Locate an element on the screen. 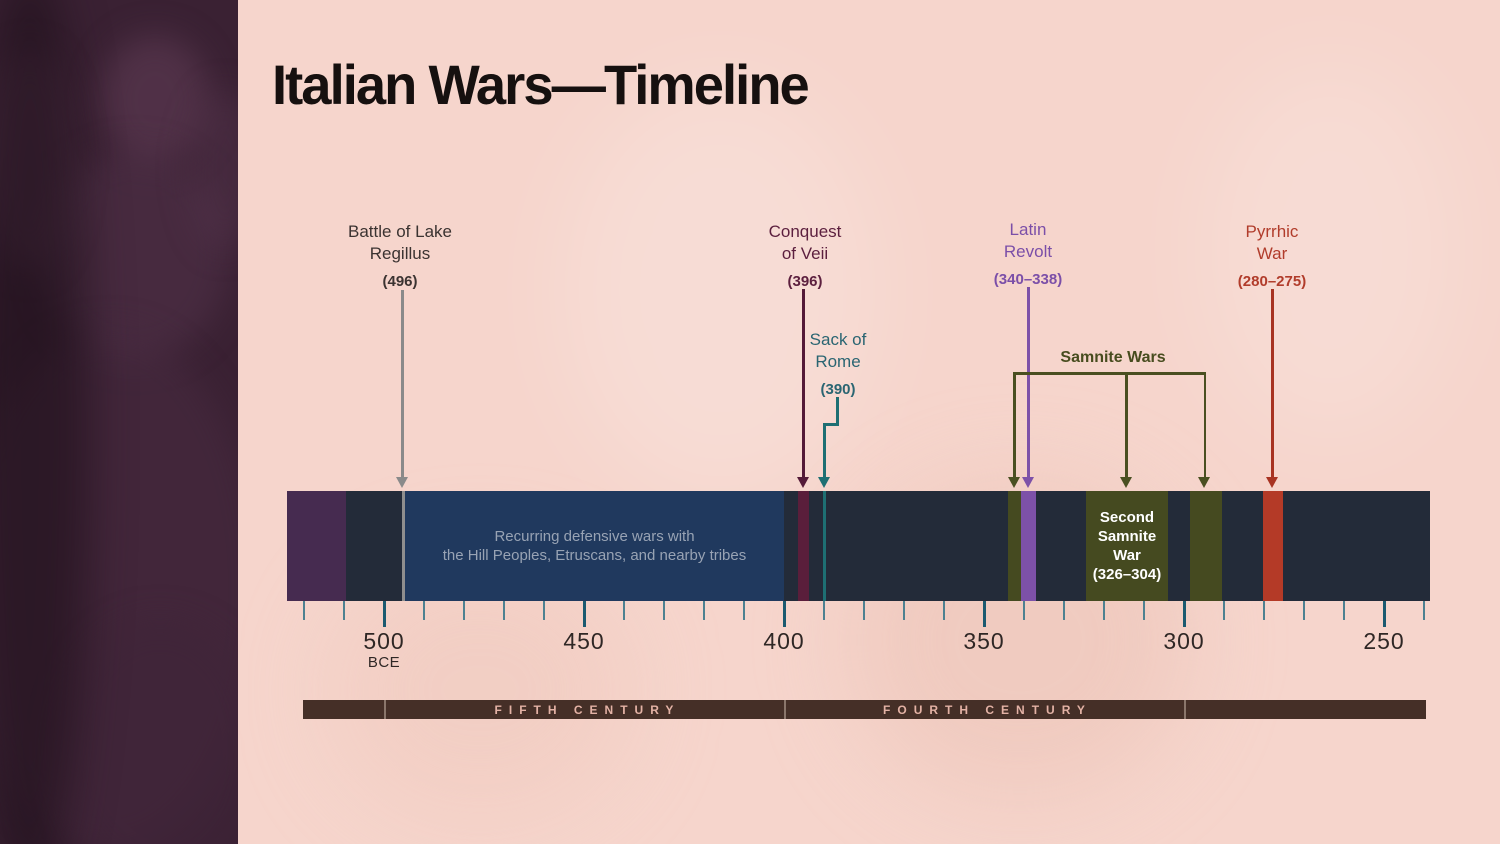 The image size is (1500, 844). century-label-fourth: FOURTH CENTURY is located at coordinates (987, 709).